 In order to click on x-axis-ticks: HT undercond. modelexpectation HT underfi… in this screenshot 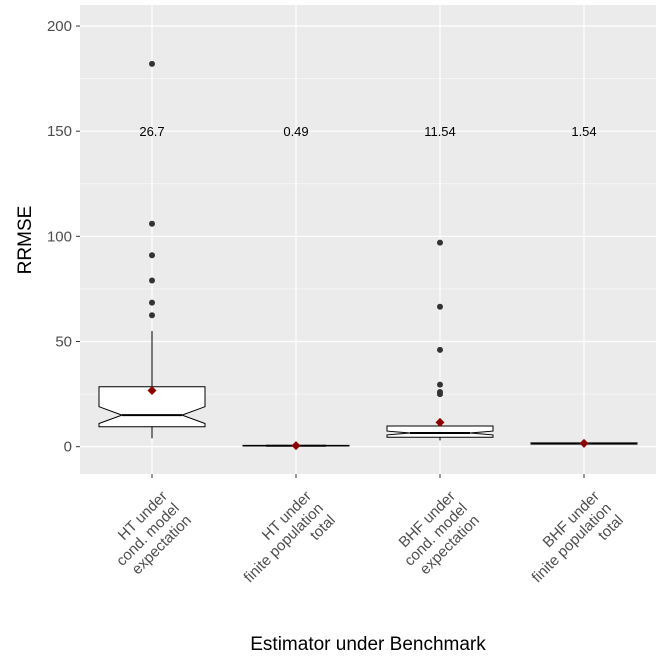, I will do `click(364, 536)`.